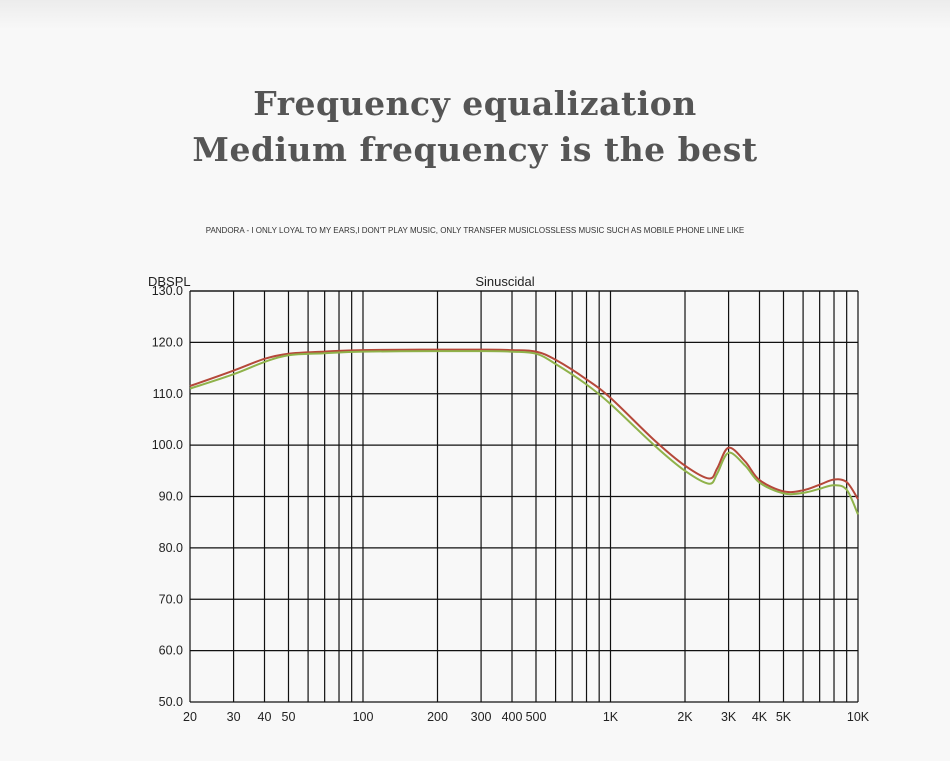 Image resolution: width=950 pixels, height=761 pixels. I want to click on x-tick-label: 2K, so click(685, 717).